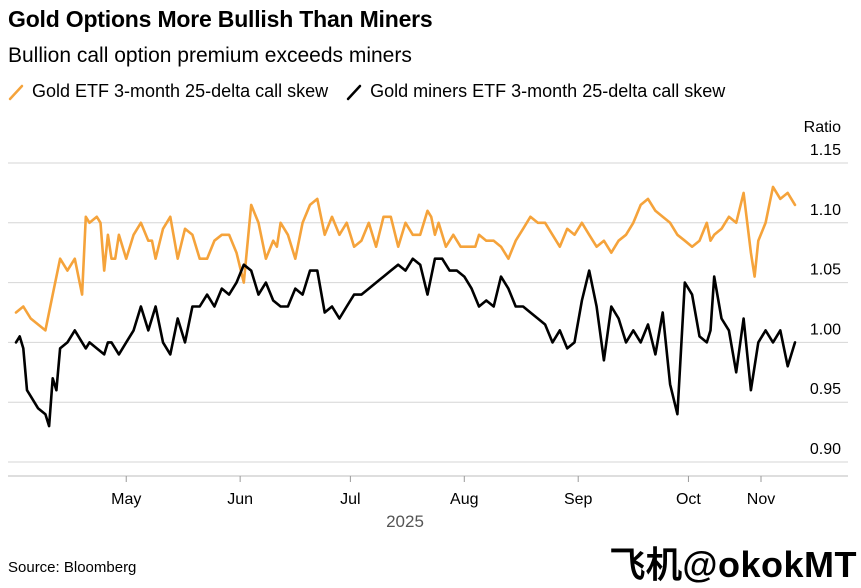 This screenshot has width=861, height=588. I want to click on x-tick-label-jul: Jul, so click(350, 499).